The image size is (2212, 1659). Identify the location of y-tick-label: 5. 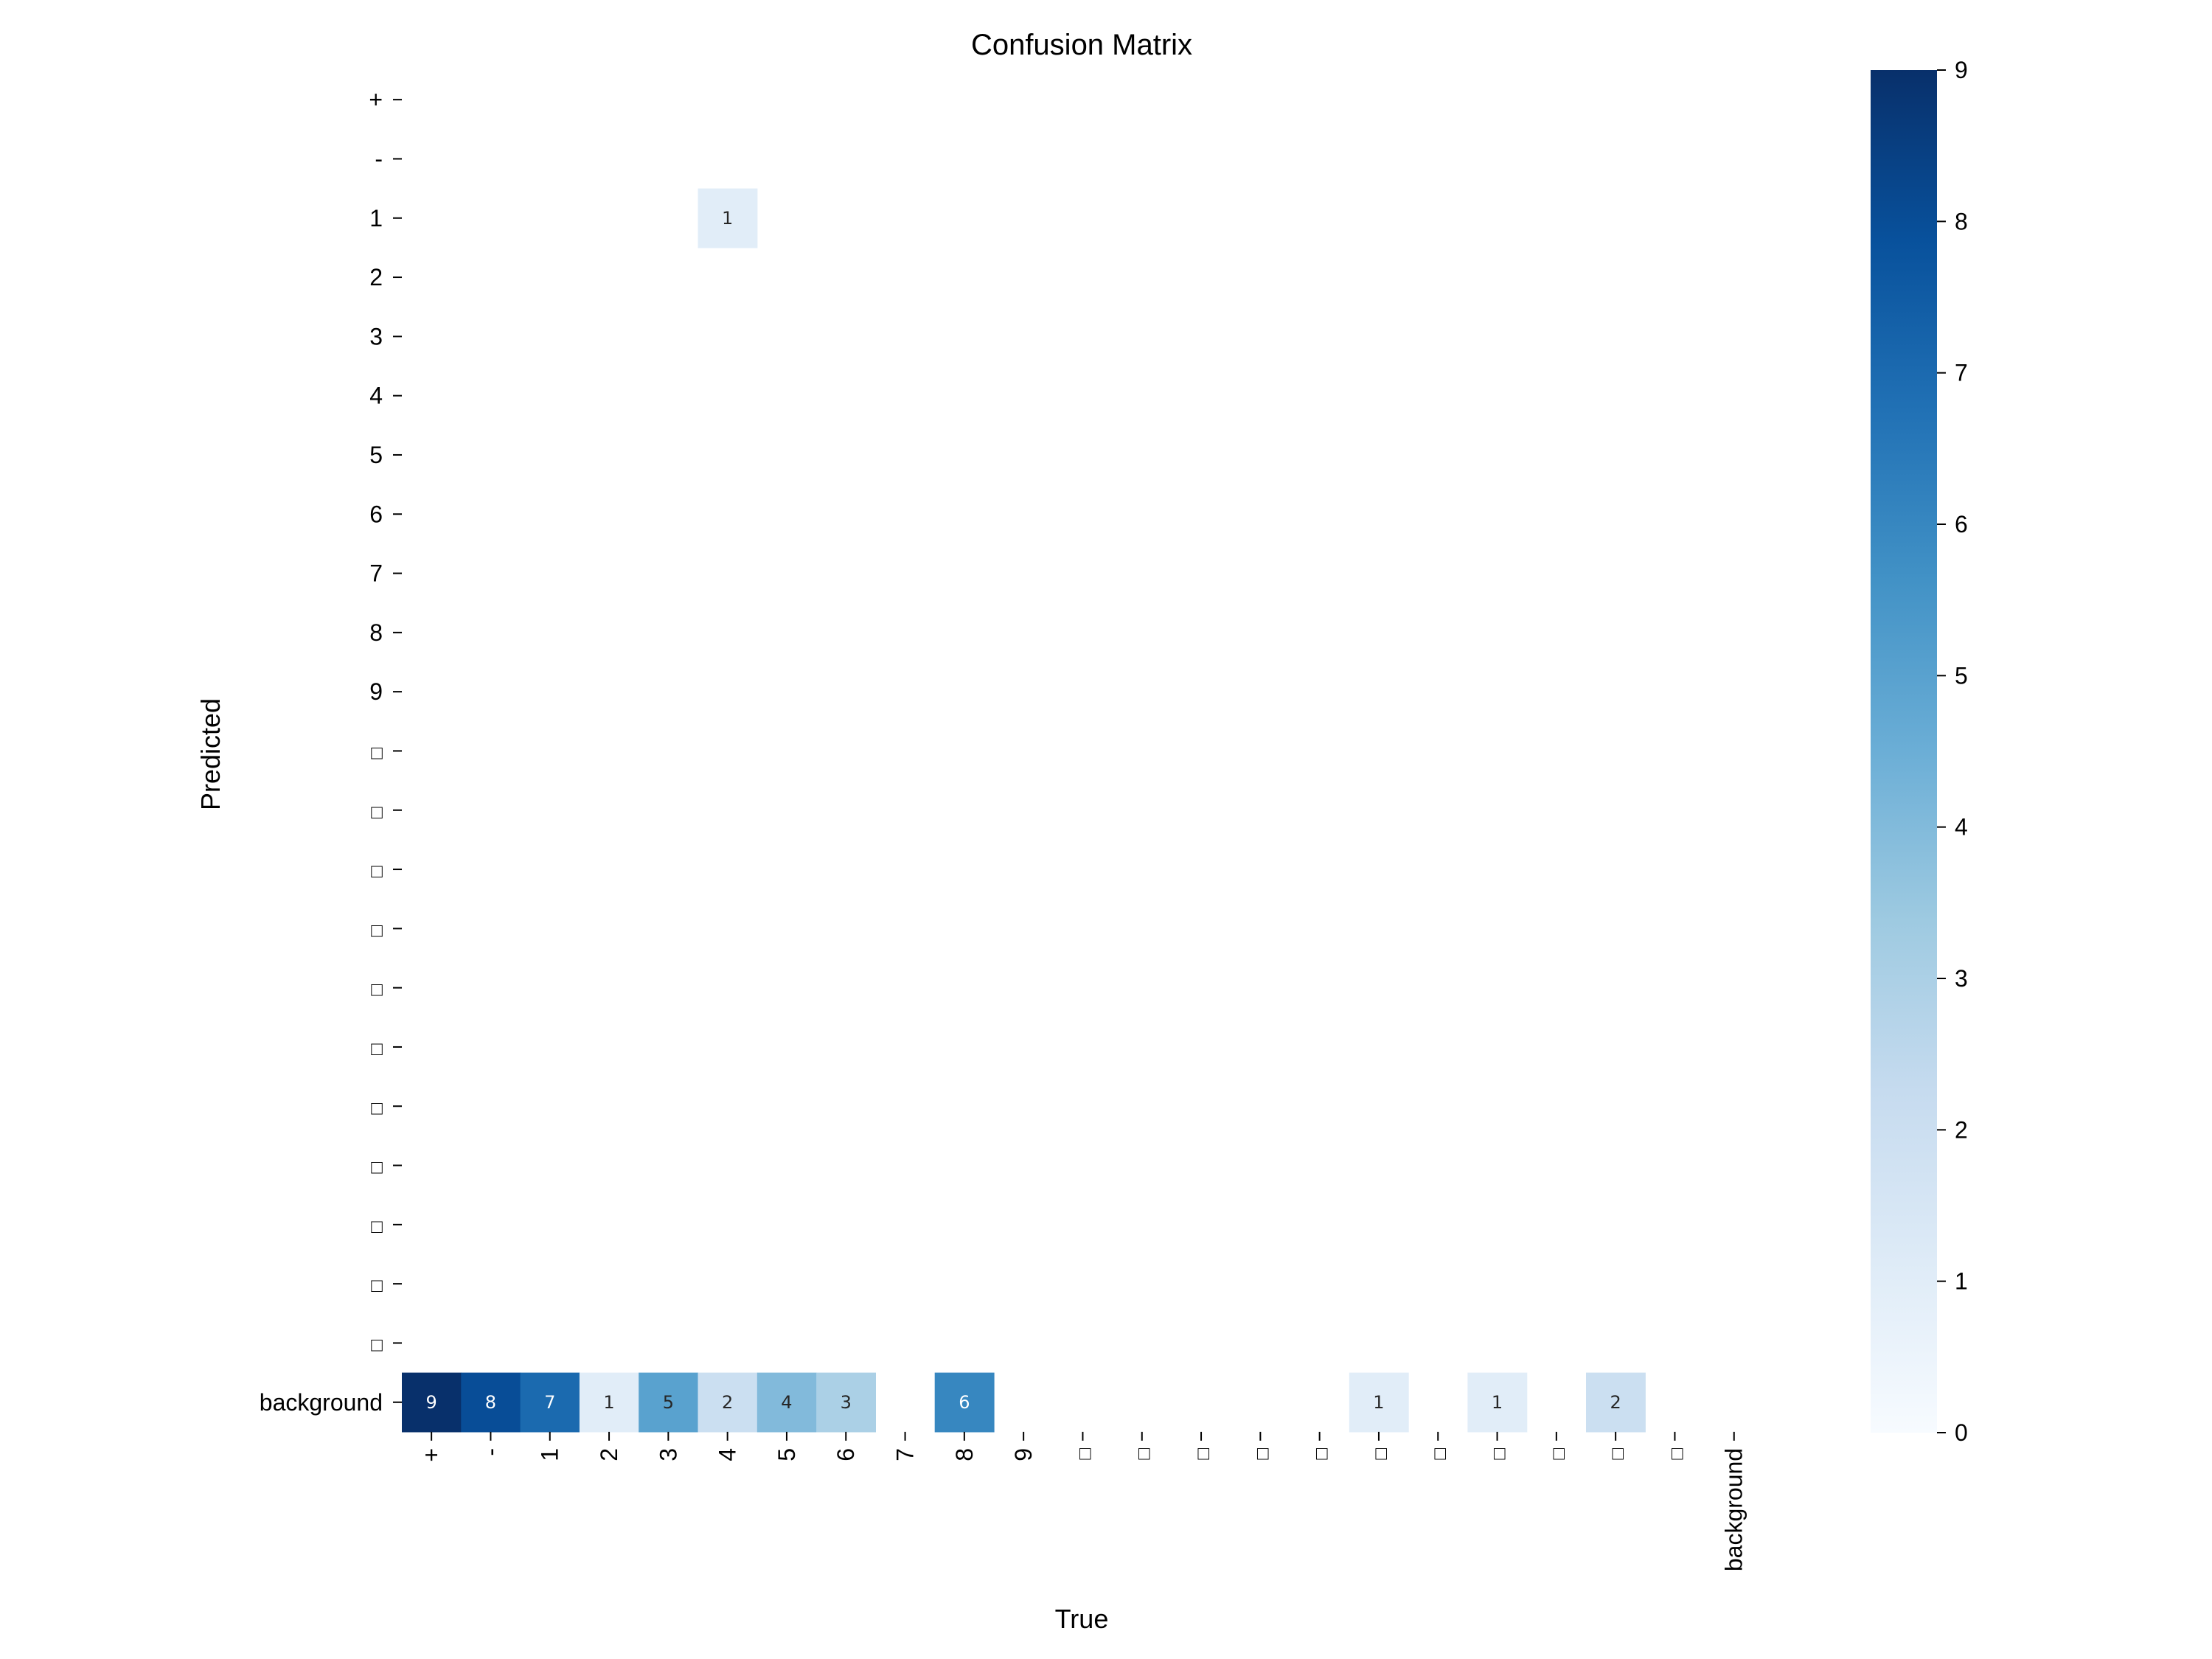
(376, 455).